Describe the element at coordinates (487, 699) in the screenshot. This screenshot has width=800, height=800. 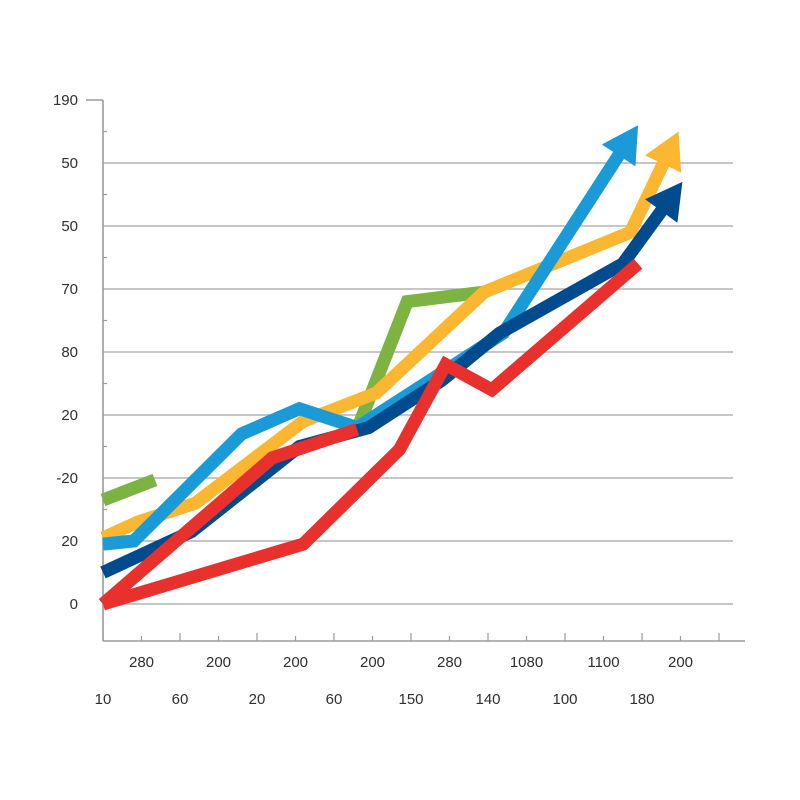
I see `x-tick-label-bottom: 140` at that location.